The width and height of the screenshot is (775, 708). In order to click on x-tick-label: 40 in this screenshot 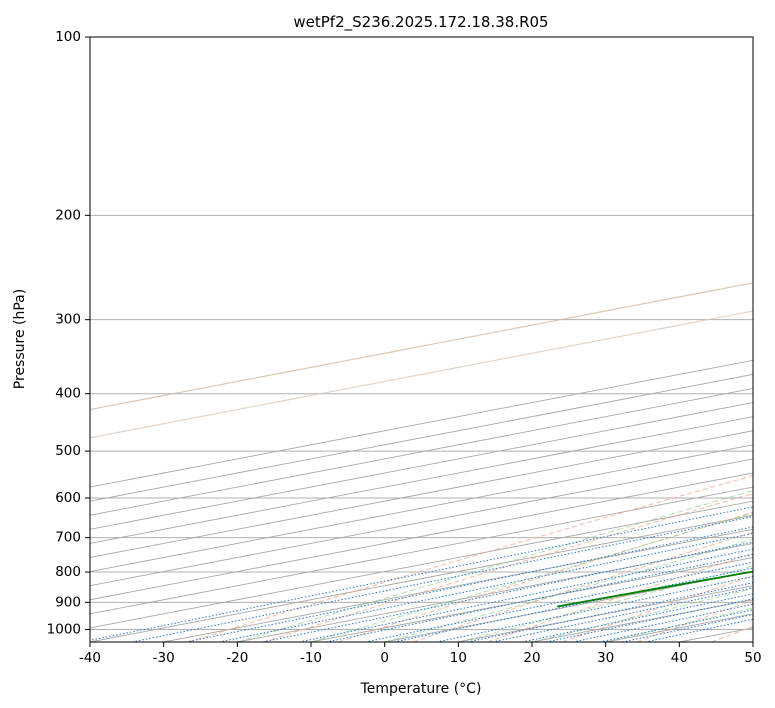, I will do `click(679, 658)`.